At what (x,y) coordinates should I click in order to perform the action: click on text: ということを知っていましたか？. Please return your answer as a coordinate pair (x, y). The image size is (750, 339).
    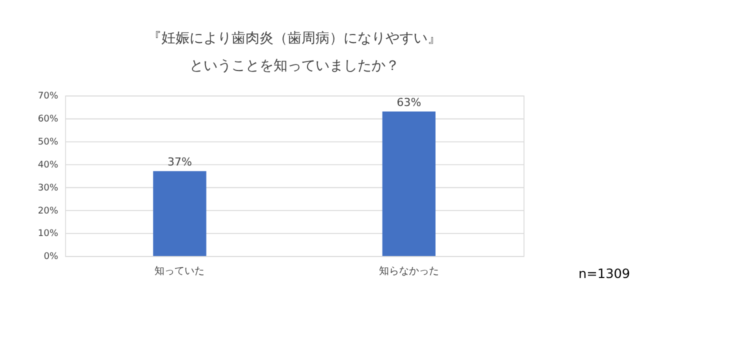
    Looking at the image, I should click on (294, 66).